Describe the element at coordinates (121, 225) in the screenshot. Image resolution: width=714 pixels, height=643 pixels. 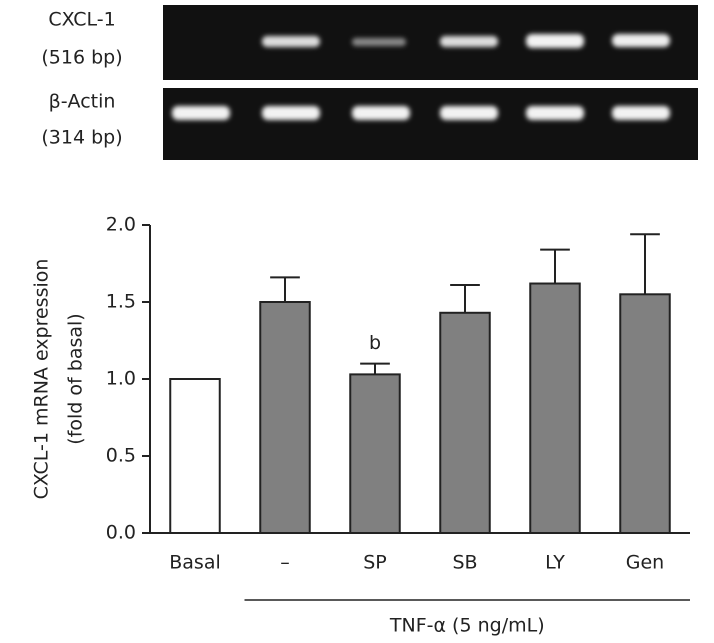
I see `y-tick-label: 2.0` at that location.